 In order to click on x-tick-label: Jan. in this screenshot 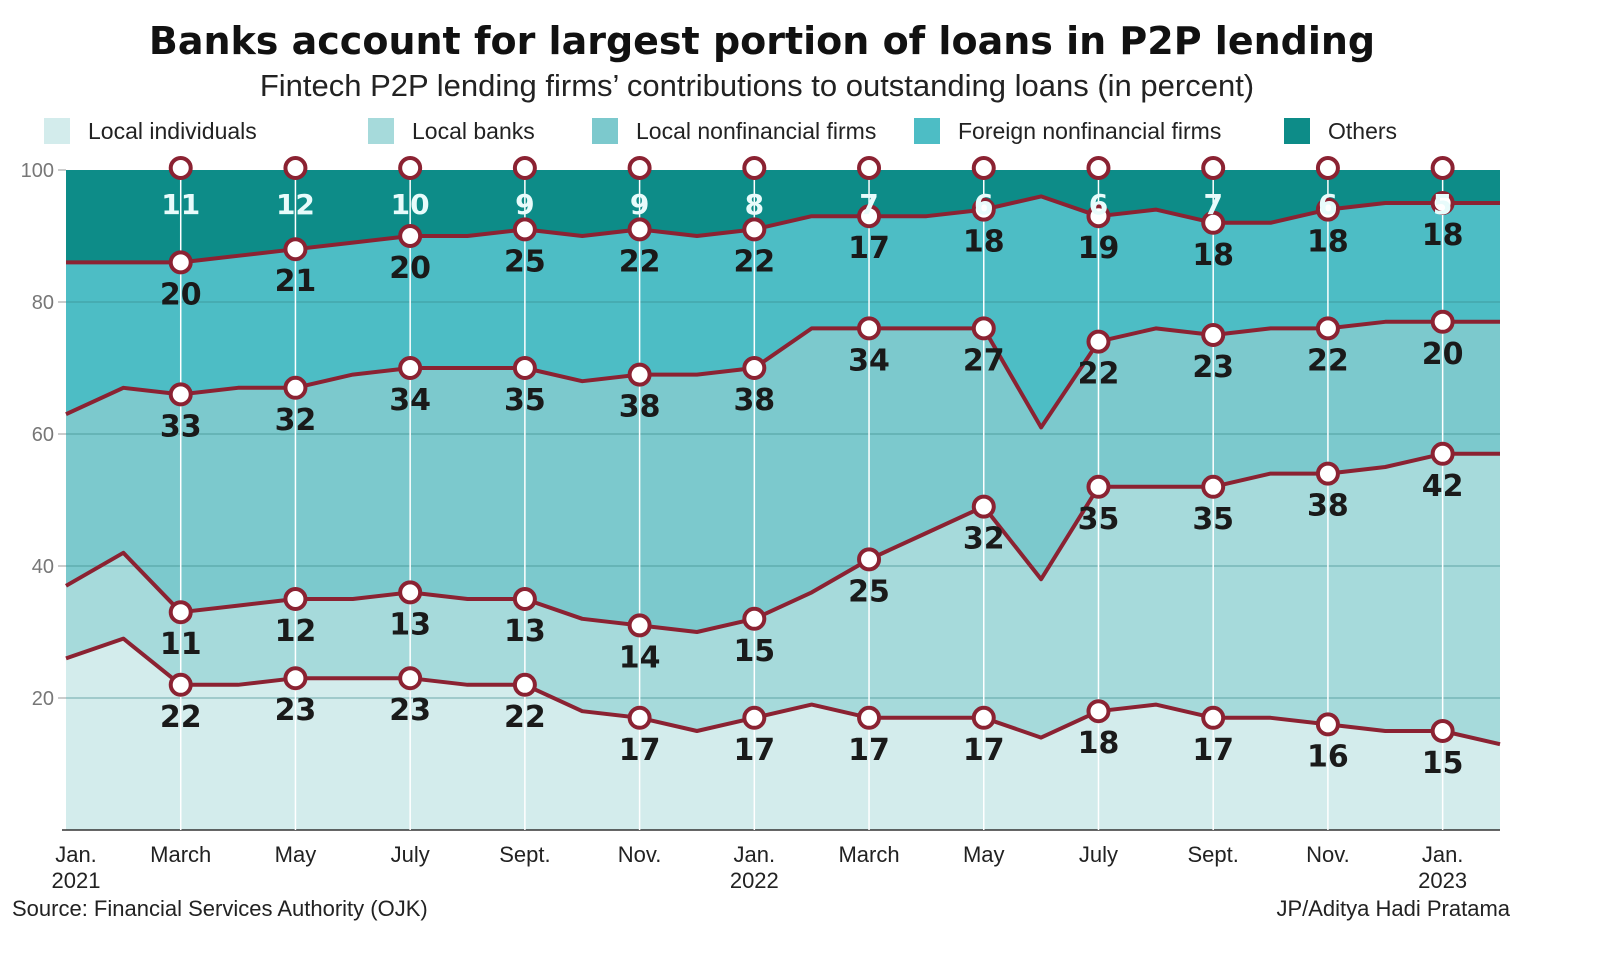, I will do `click(755, 854)`.